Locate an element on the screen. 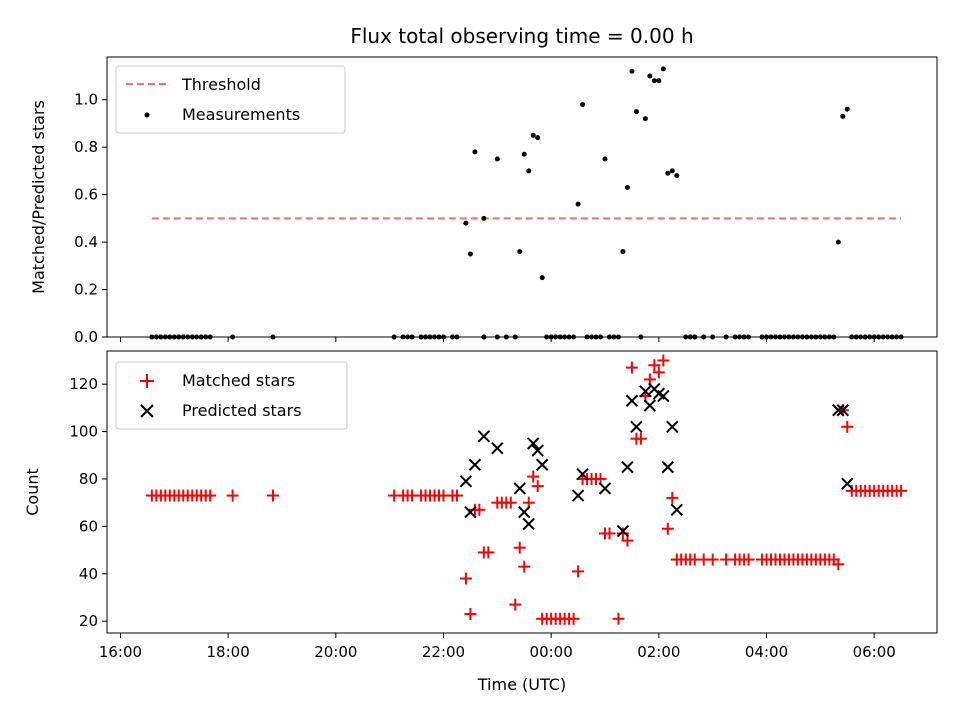  bottom-y-tick-label: 80 is located at coordinates (88, 479).